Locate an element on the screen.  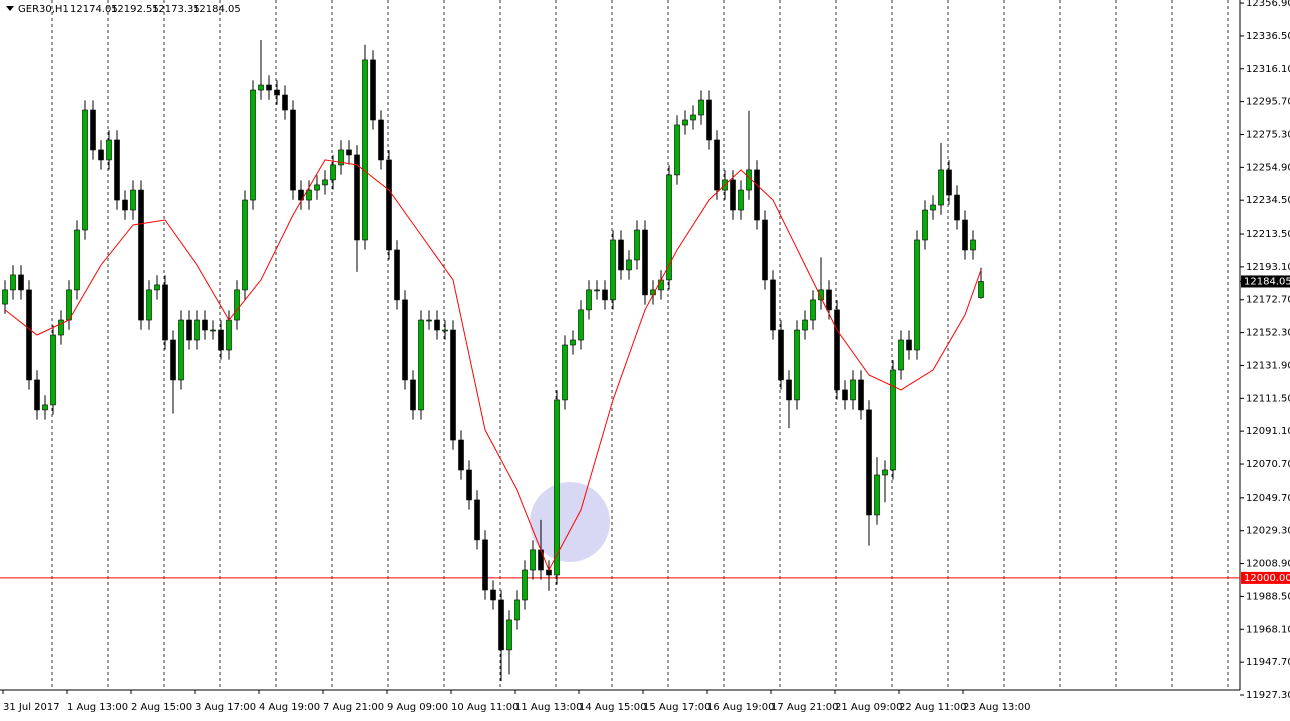
x-tick-label: 11 Aug 13:00 is located at coordinates (548, 707).